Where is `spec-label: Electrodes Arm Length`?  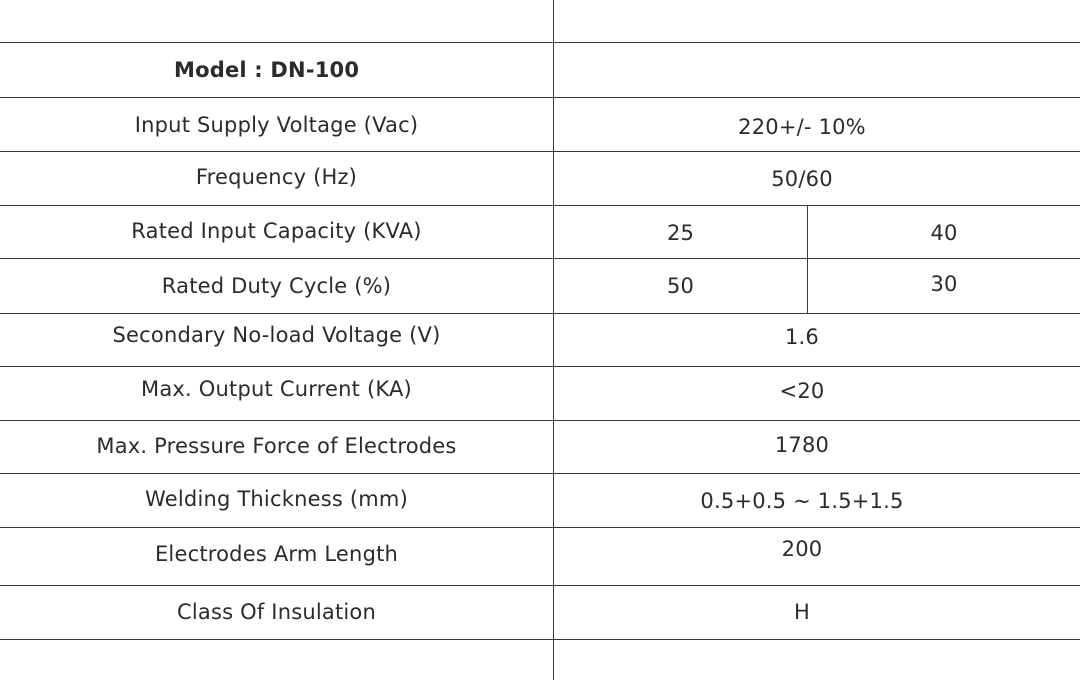 spec-label: Electrodes Arm Length is located at coordinates (276, 554).